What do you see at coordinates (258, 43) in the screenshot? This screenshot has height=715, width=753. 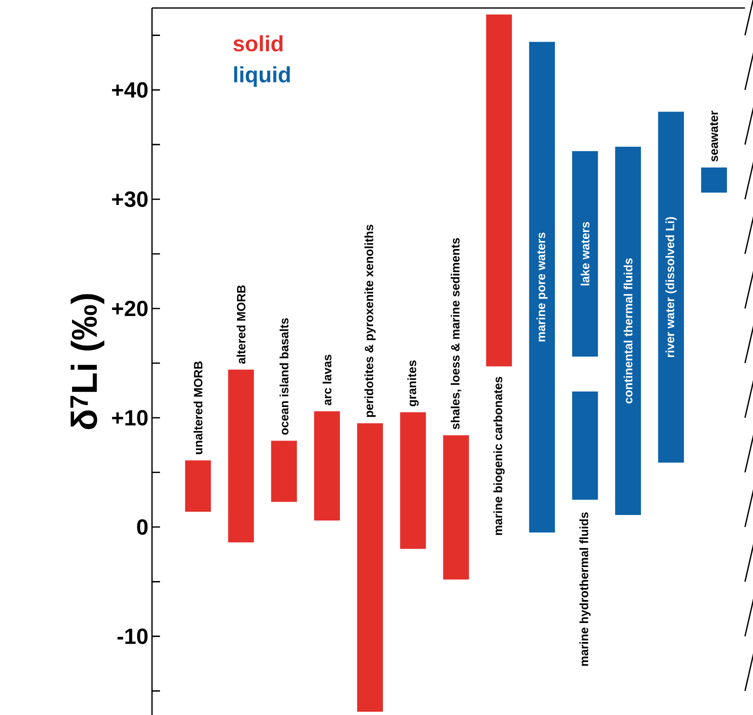 I see `text: solid` at bounding box center [258, 43].